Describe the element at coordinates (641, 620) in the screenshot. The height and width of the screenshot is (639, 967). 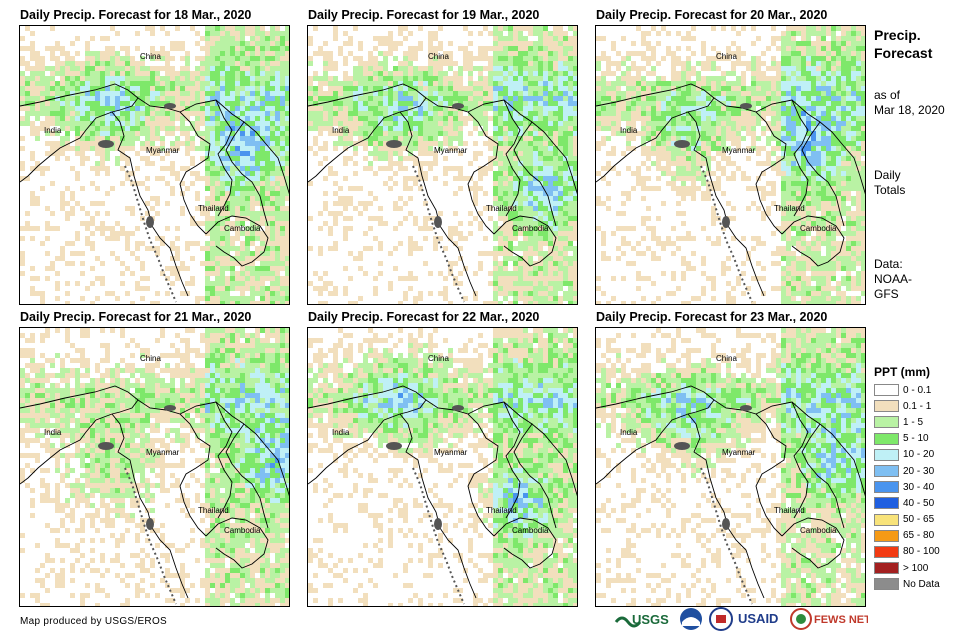
I see `usgs-logo: USGS` at that location.